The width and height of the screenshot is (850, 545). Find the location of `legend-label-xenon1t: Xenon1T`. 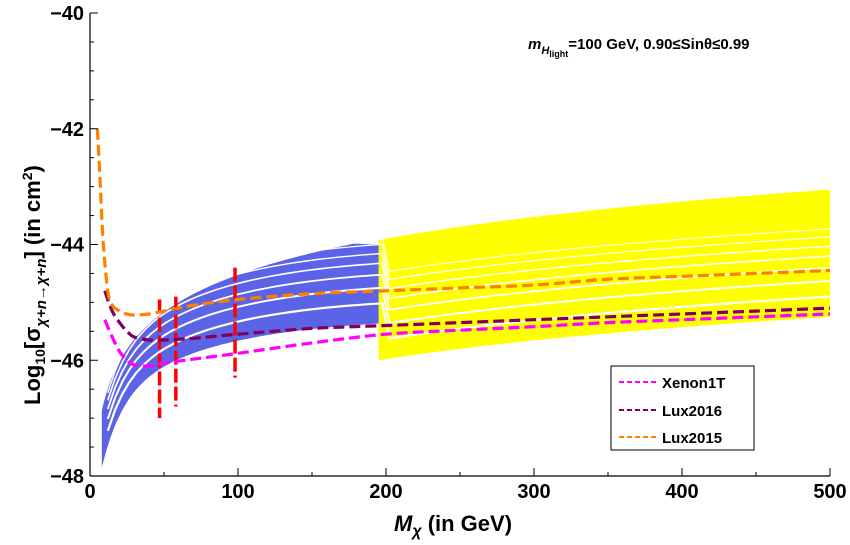

legend-label-xenon1t: Xenon1T is located at coordinates (693, 383).